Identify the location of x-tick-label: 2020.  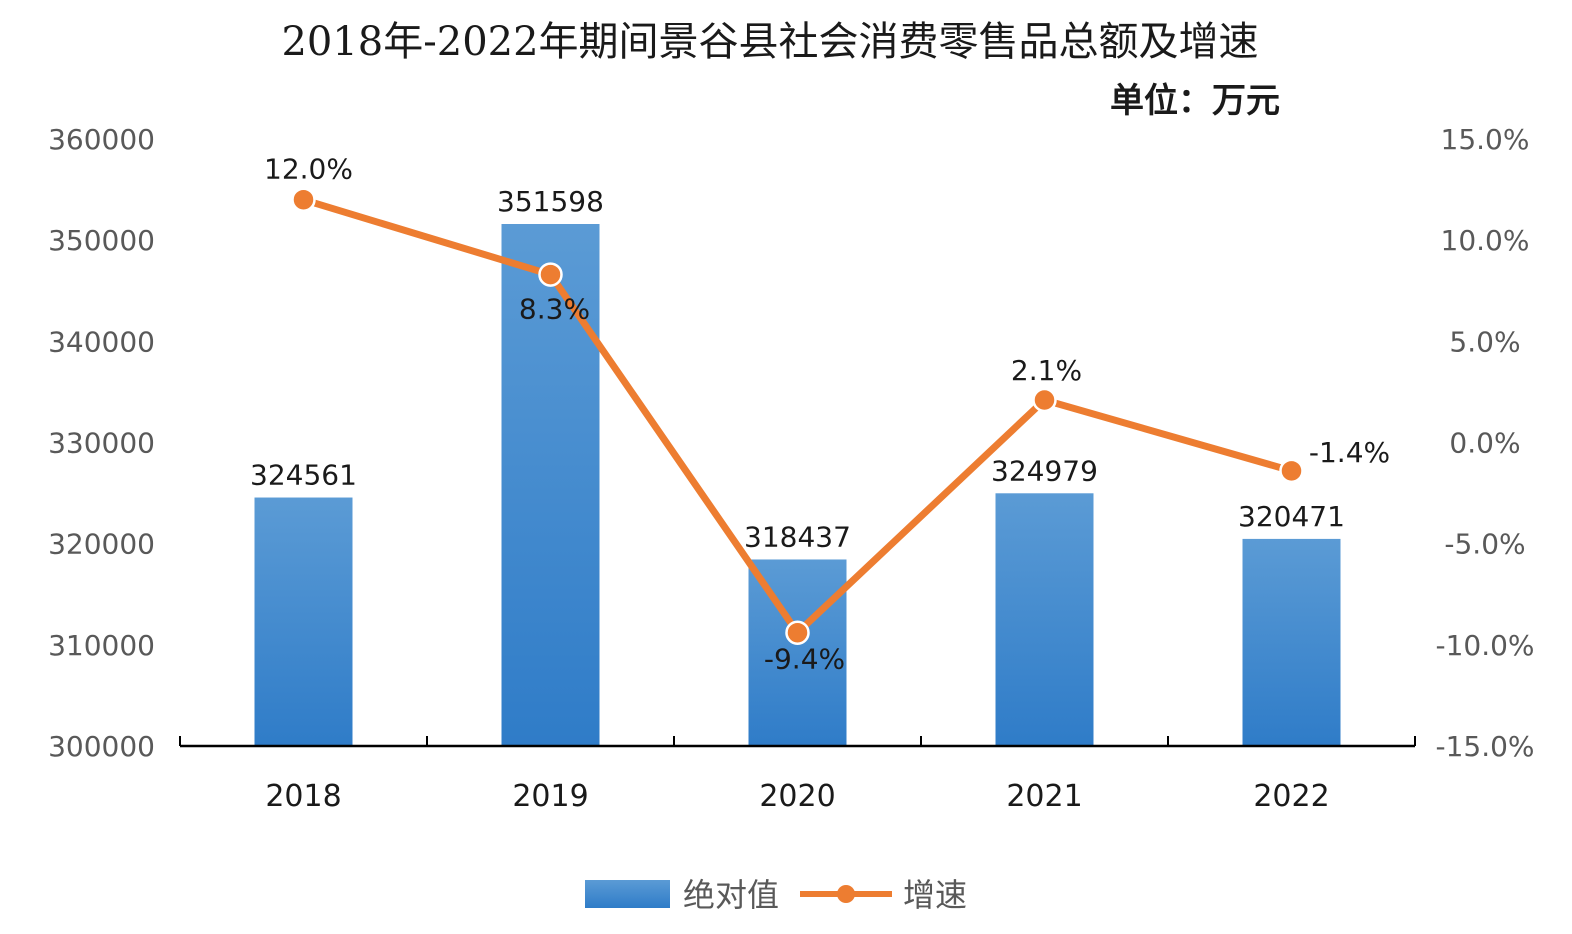
(797, 796).